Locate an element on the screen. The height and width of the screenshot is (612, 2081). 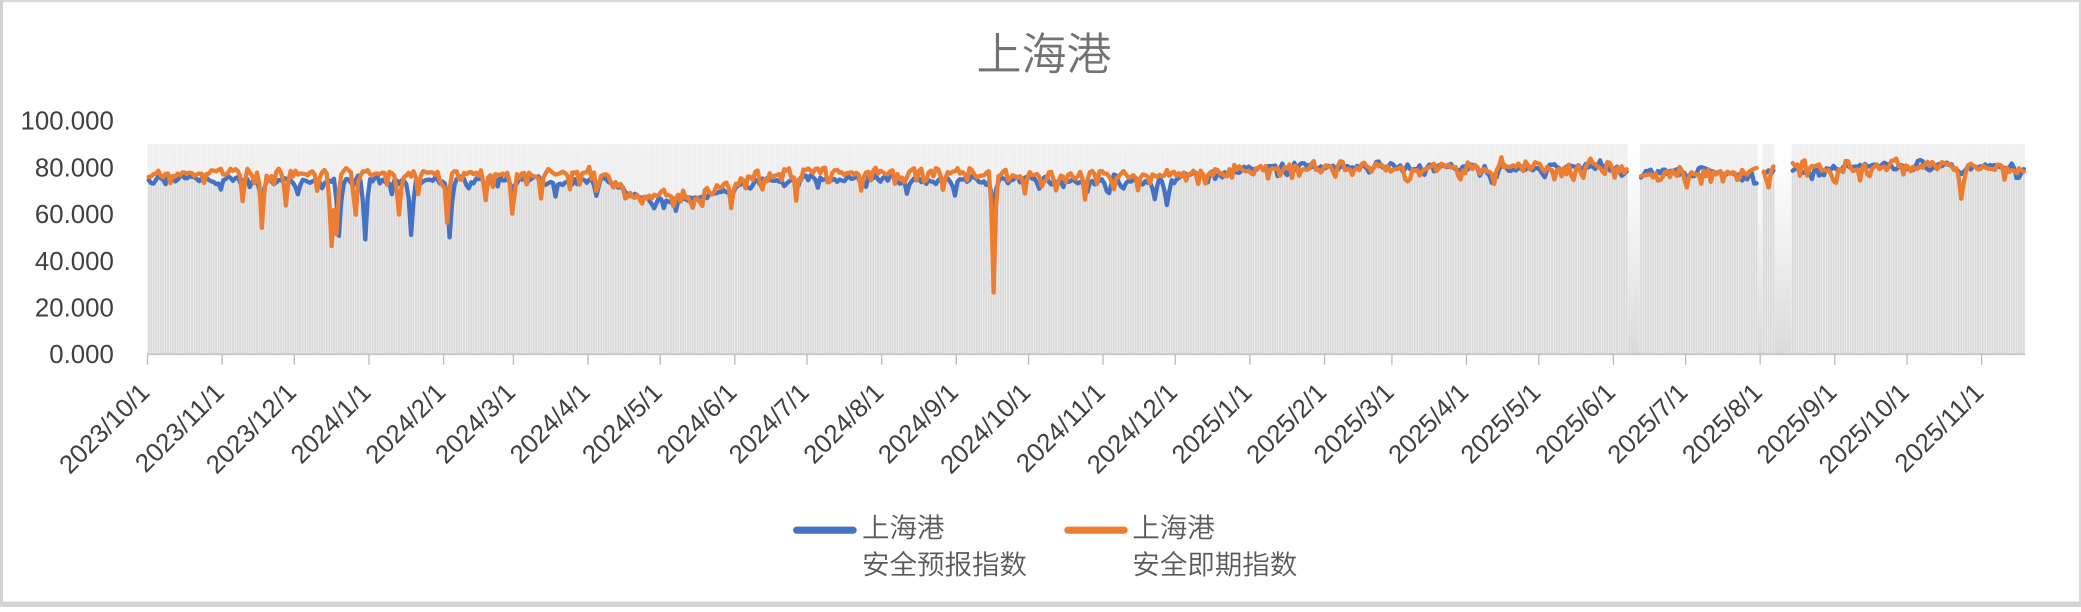
svg-text: 100.000 is located at coordinates (67, 122).